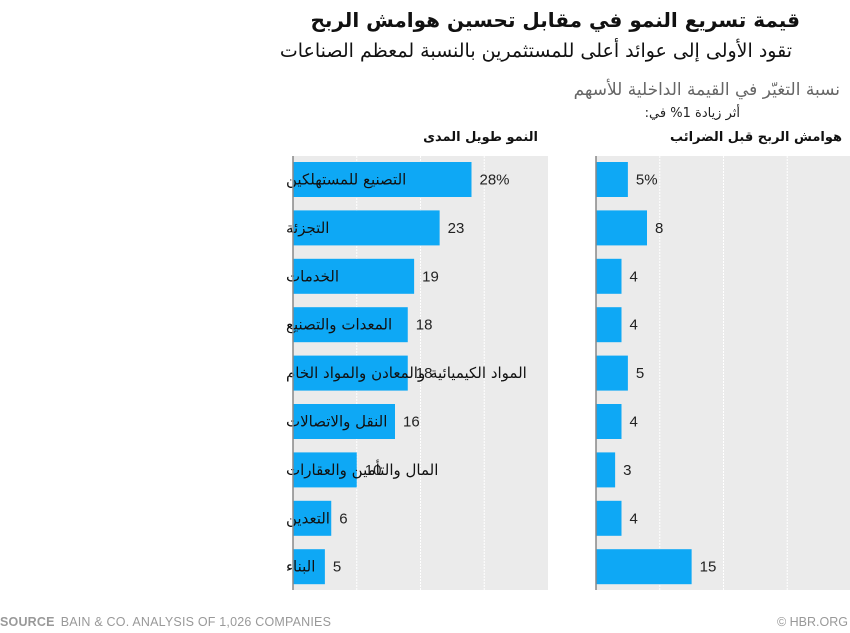  Describe the element at coordinates (362, 469) in the screenshot. I see `category-label: المال والتأمين والعقارات` at that location.